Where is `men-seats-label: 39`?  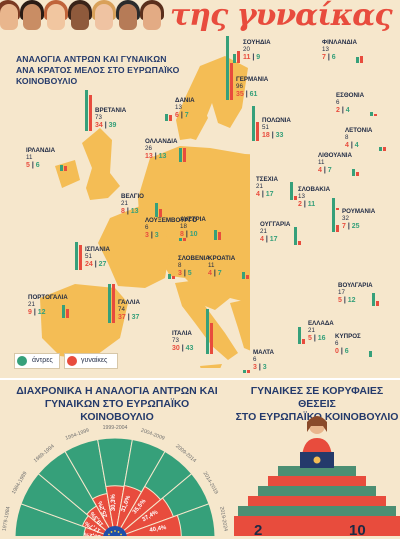
men-seats-label: 39 is located at coordinates (112, 125).